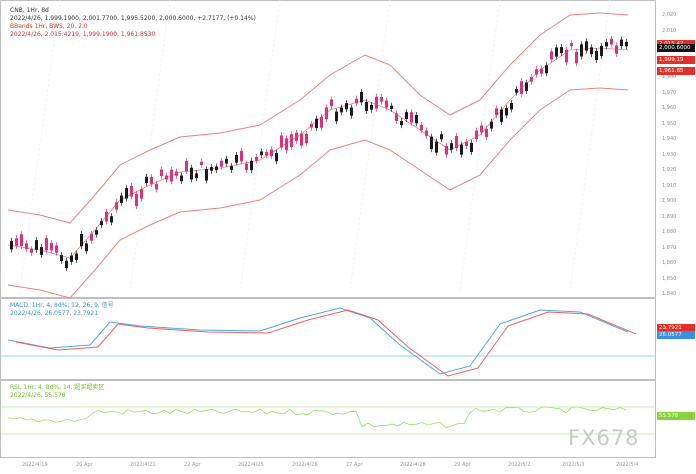 The image size is (696, 474). What do you see at coordinates (62, 305) in the screenshot?
I see `macd-title: MACD, 1Hr, 4, 8d%, 12, 26, 9, 信号` at bounding box center [62, 305].